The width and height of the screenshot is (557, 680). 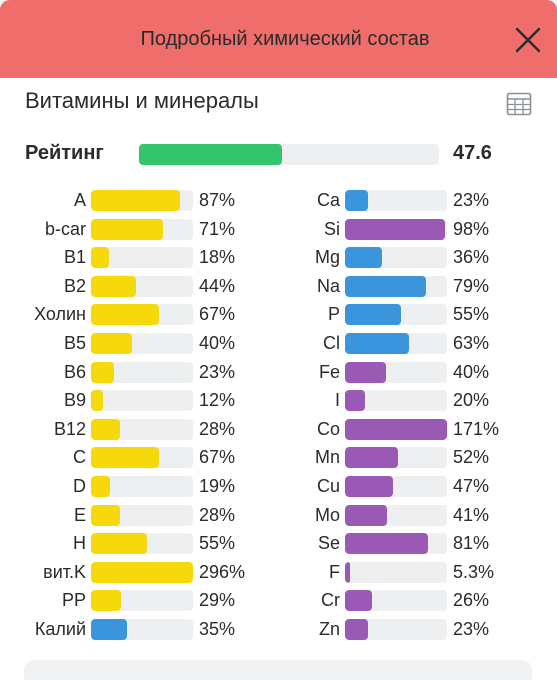 I want to click on nutrient-percent: 81%, so click(x=471, y=543).